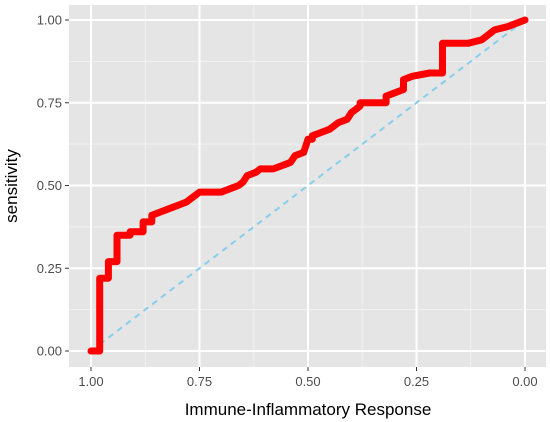  Describe the element at coordinates (416, 381) in the screenshot. I see `x-tick-label: 0.25` at that location.